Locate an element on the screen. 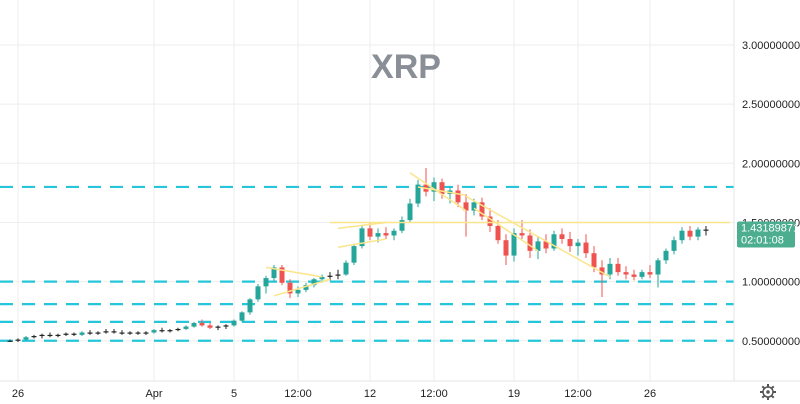 This screenshot has height=404, width=800. x-tick-label: Apr is located at coordinates (153, 394).